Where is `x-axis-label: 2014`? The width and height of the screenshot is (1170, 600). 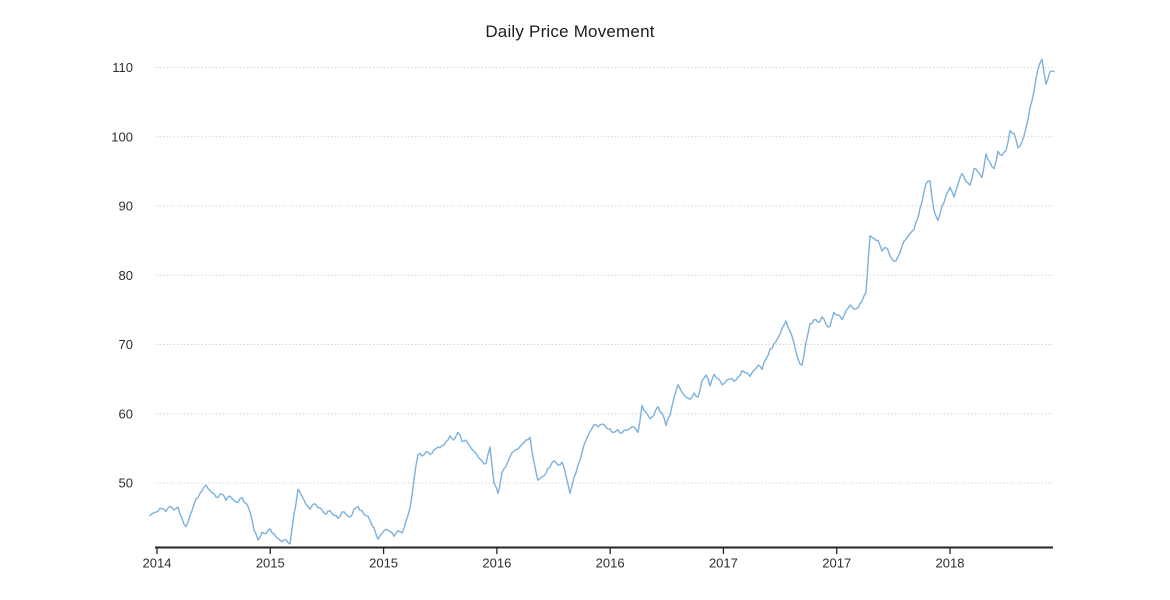 x-axis-label: 2014 is located at coordinates (157, 563).